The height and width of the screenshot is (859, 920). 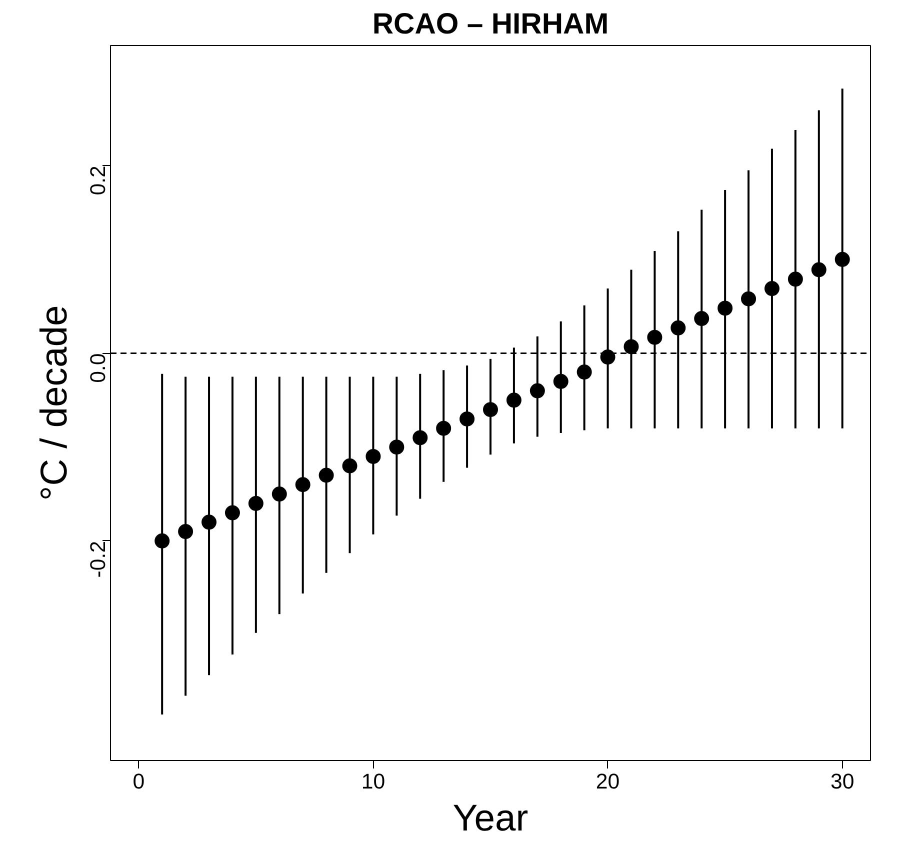 I want to click on x-tick-label: 20, so click(x=608, y=782).